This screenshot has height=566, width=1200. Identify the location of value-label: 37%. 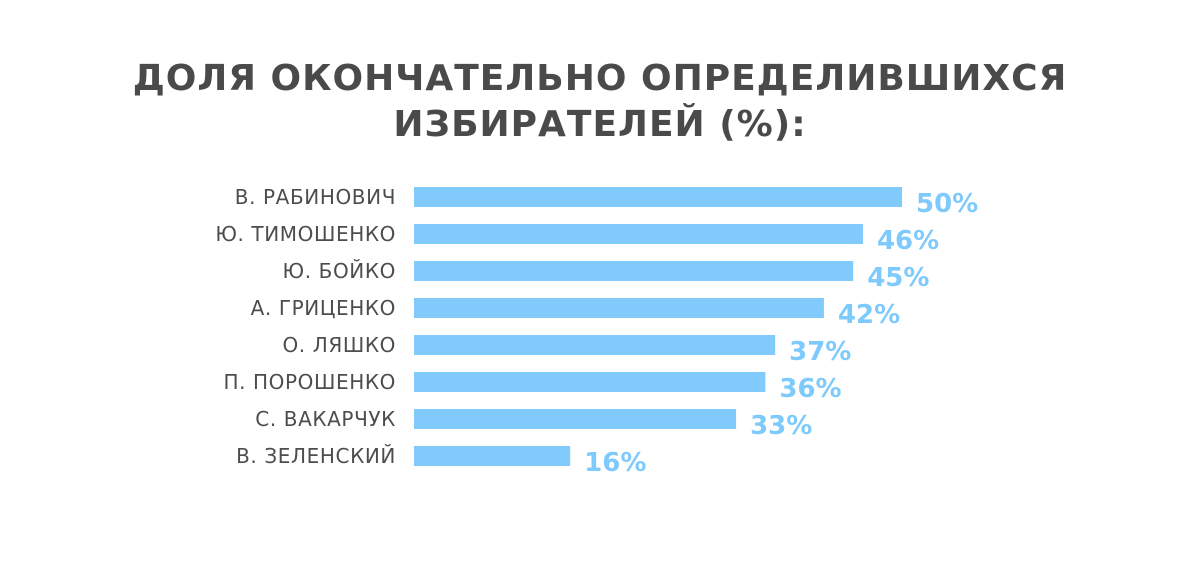
(820, 352).